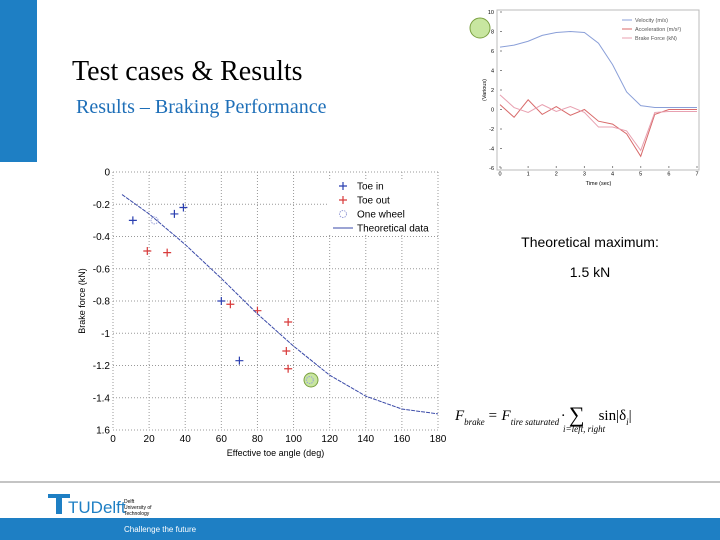  What do you see at coordinates (491, 169) in the screenshot?
I see `y-tick-label: -6` at bounding box center [491, 169].